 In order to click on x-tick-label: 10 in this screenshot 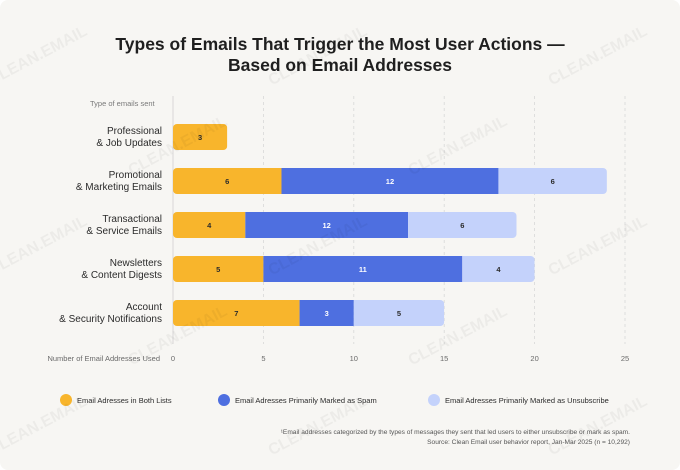, I will do `click(354, 358)`.